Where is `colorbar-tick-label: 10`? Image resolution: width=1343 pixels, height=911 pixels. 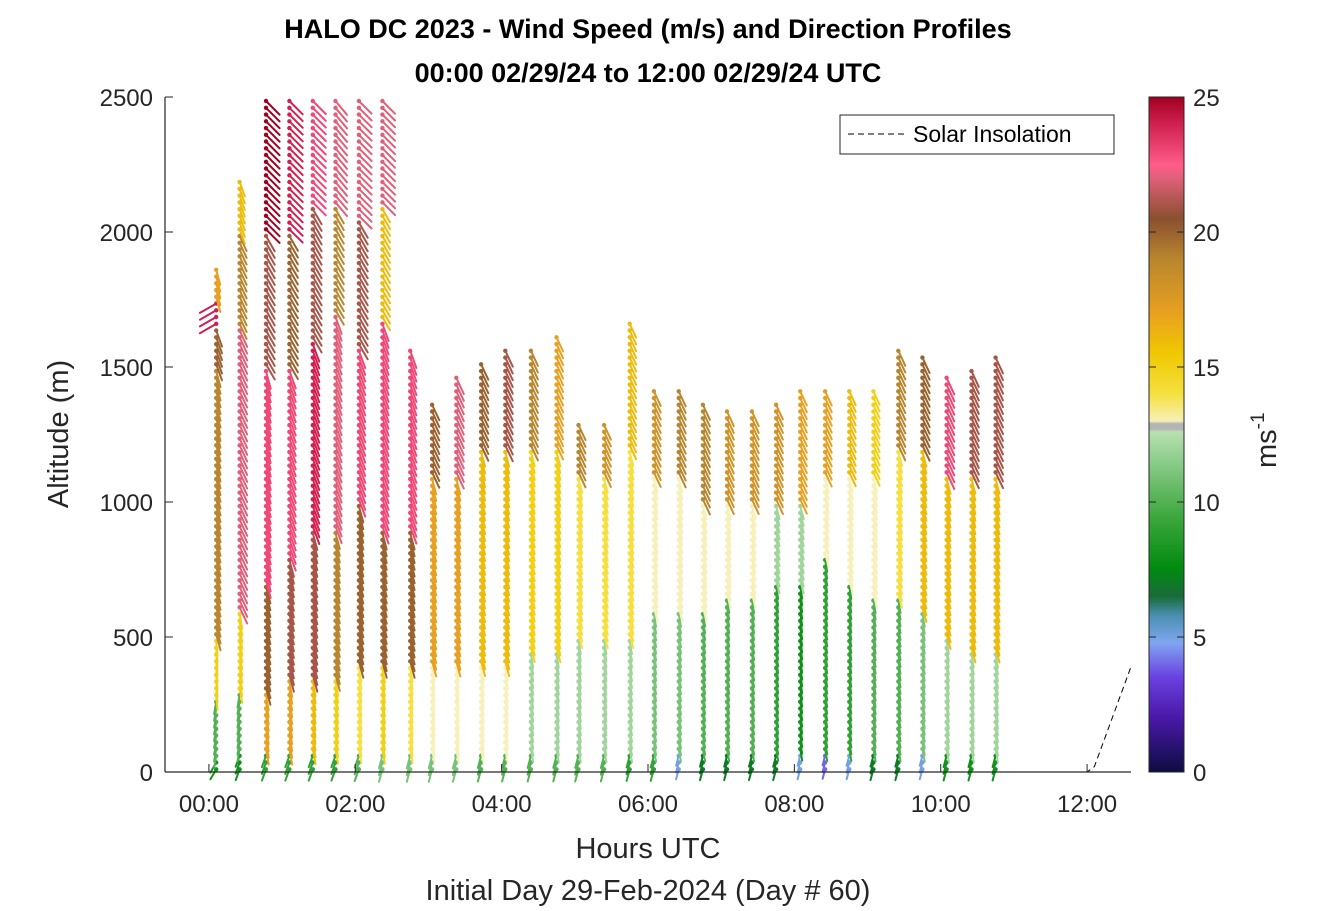
colorbar-tick-label: 10 is located at coordinates (1206, 503).